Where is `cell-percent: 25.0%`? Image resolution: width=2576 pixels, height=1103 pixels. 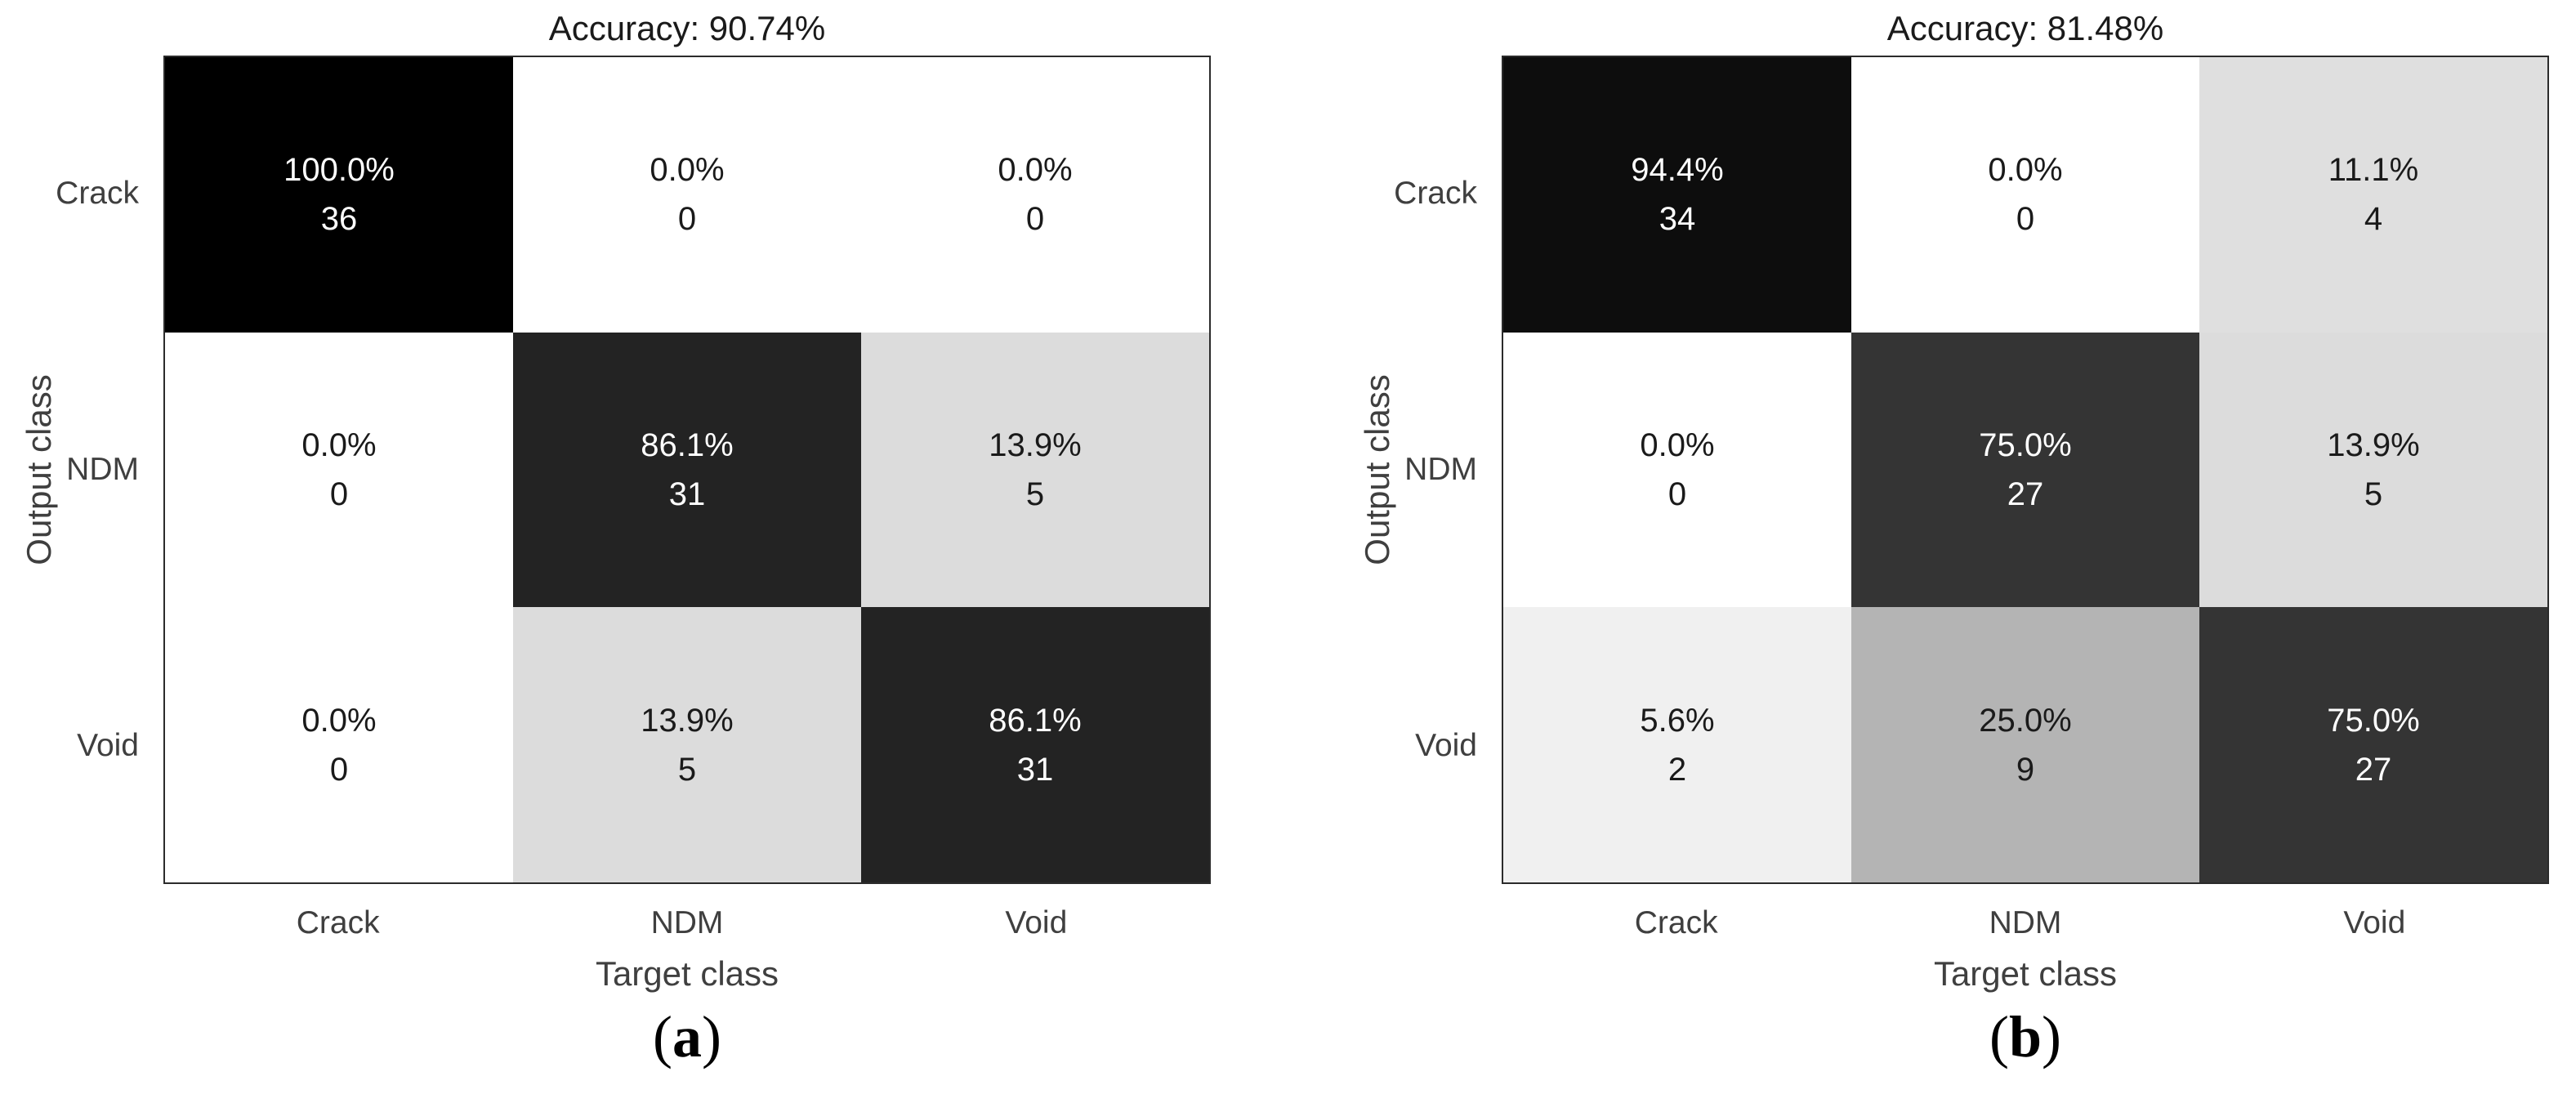 cell-percent: 25.0% is located at coordinates (2026, 721).